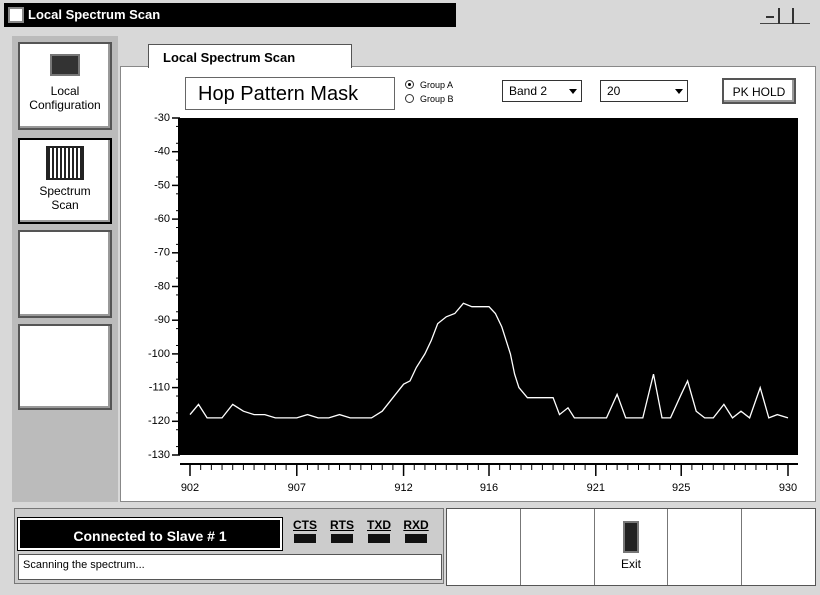  Describe the element at coordinates (230, 15) in the screenshot. I see `title-bar: Local Spectrum Scan` at that location.